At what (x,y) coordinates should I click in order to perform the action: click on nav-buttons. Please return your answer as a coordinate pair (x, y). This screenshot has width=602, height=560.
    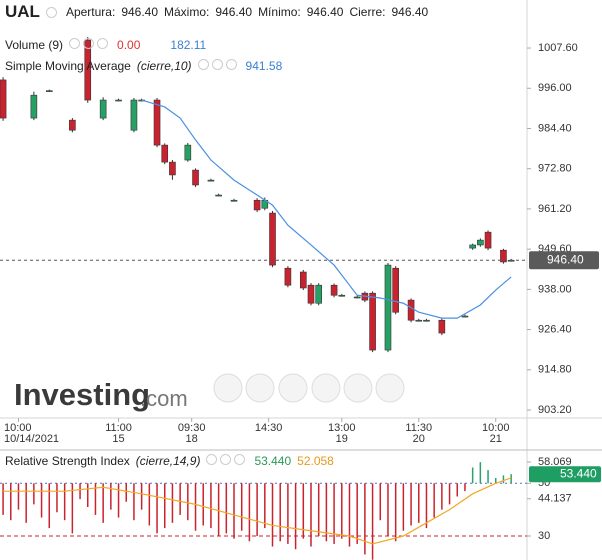
    Looking at the image, I should click on (309, 388).